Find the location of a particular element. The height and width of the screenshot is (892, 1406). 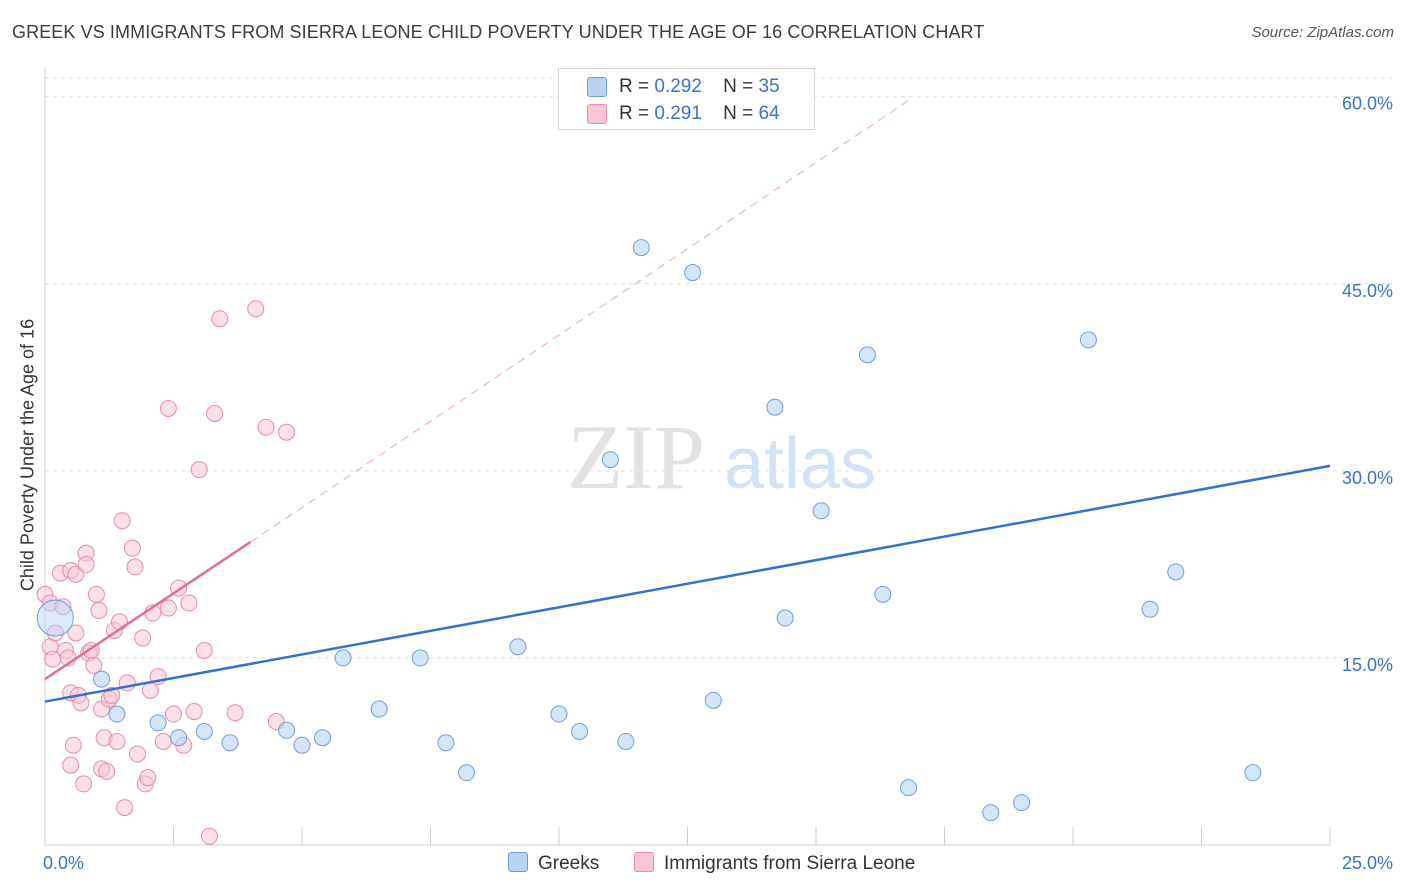

watermark-zip: ZIP is located at coordinates (636, 457).